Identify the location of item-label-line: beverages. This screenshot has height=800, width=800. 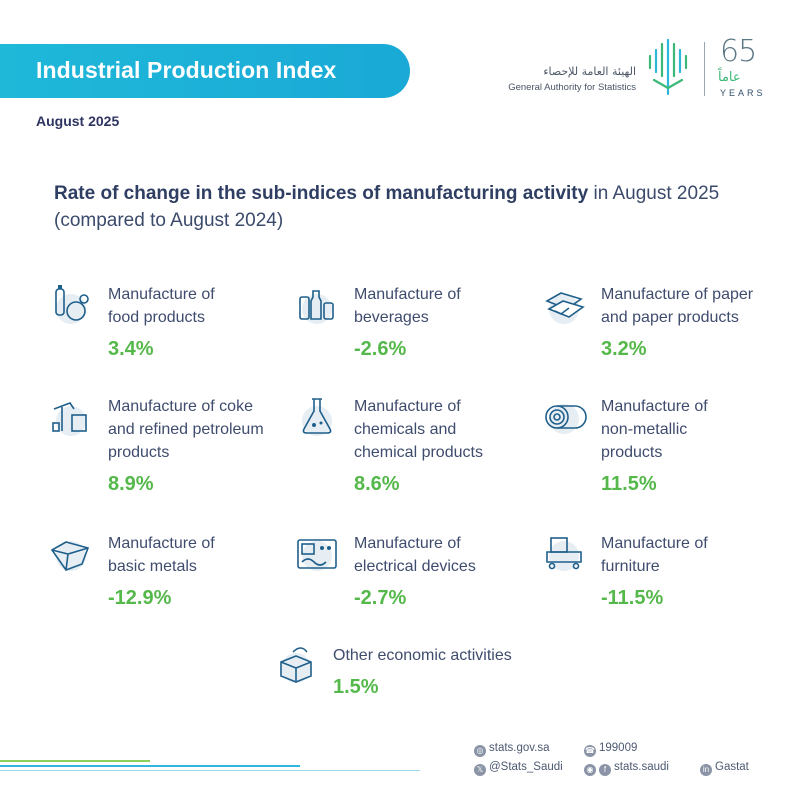
(391, 317).